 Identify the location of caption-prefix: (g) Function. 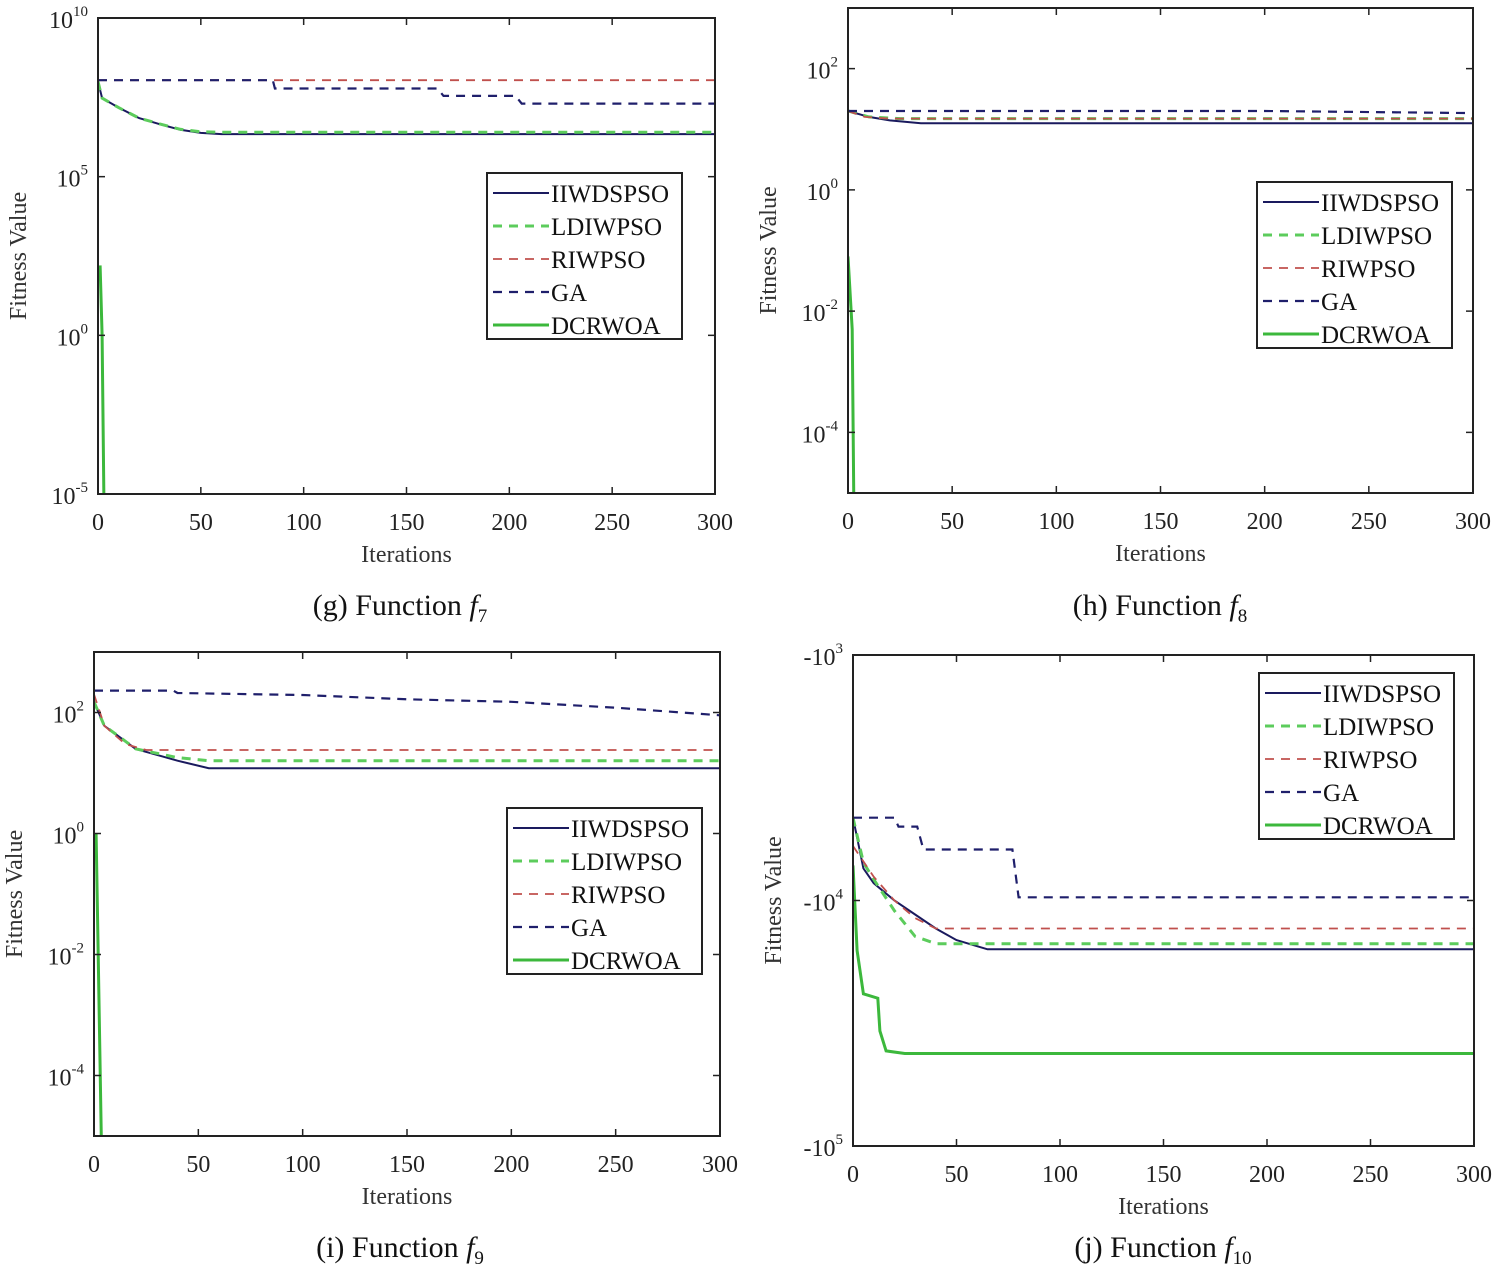
(391, 605).